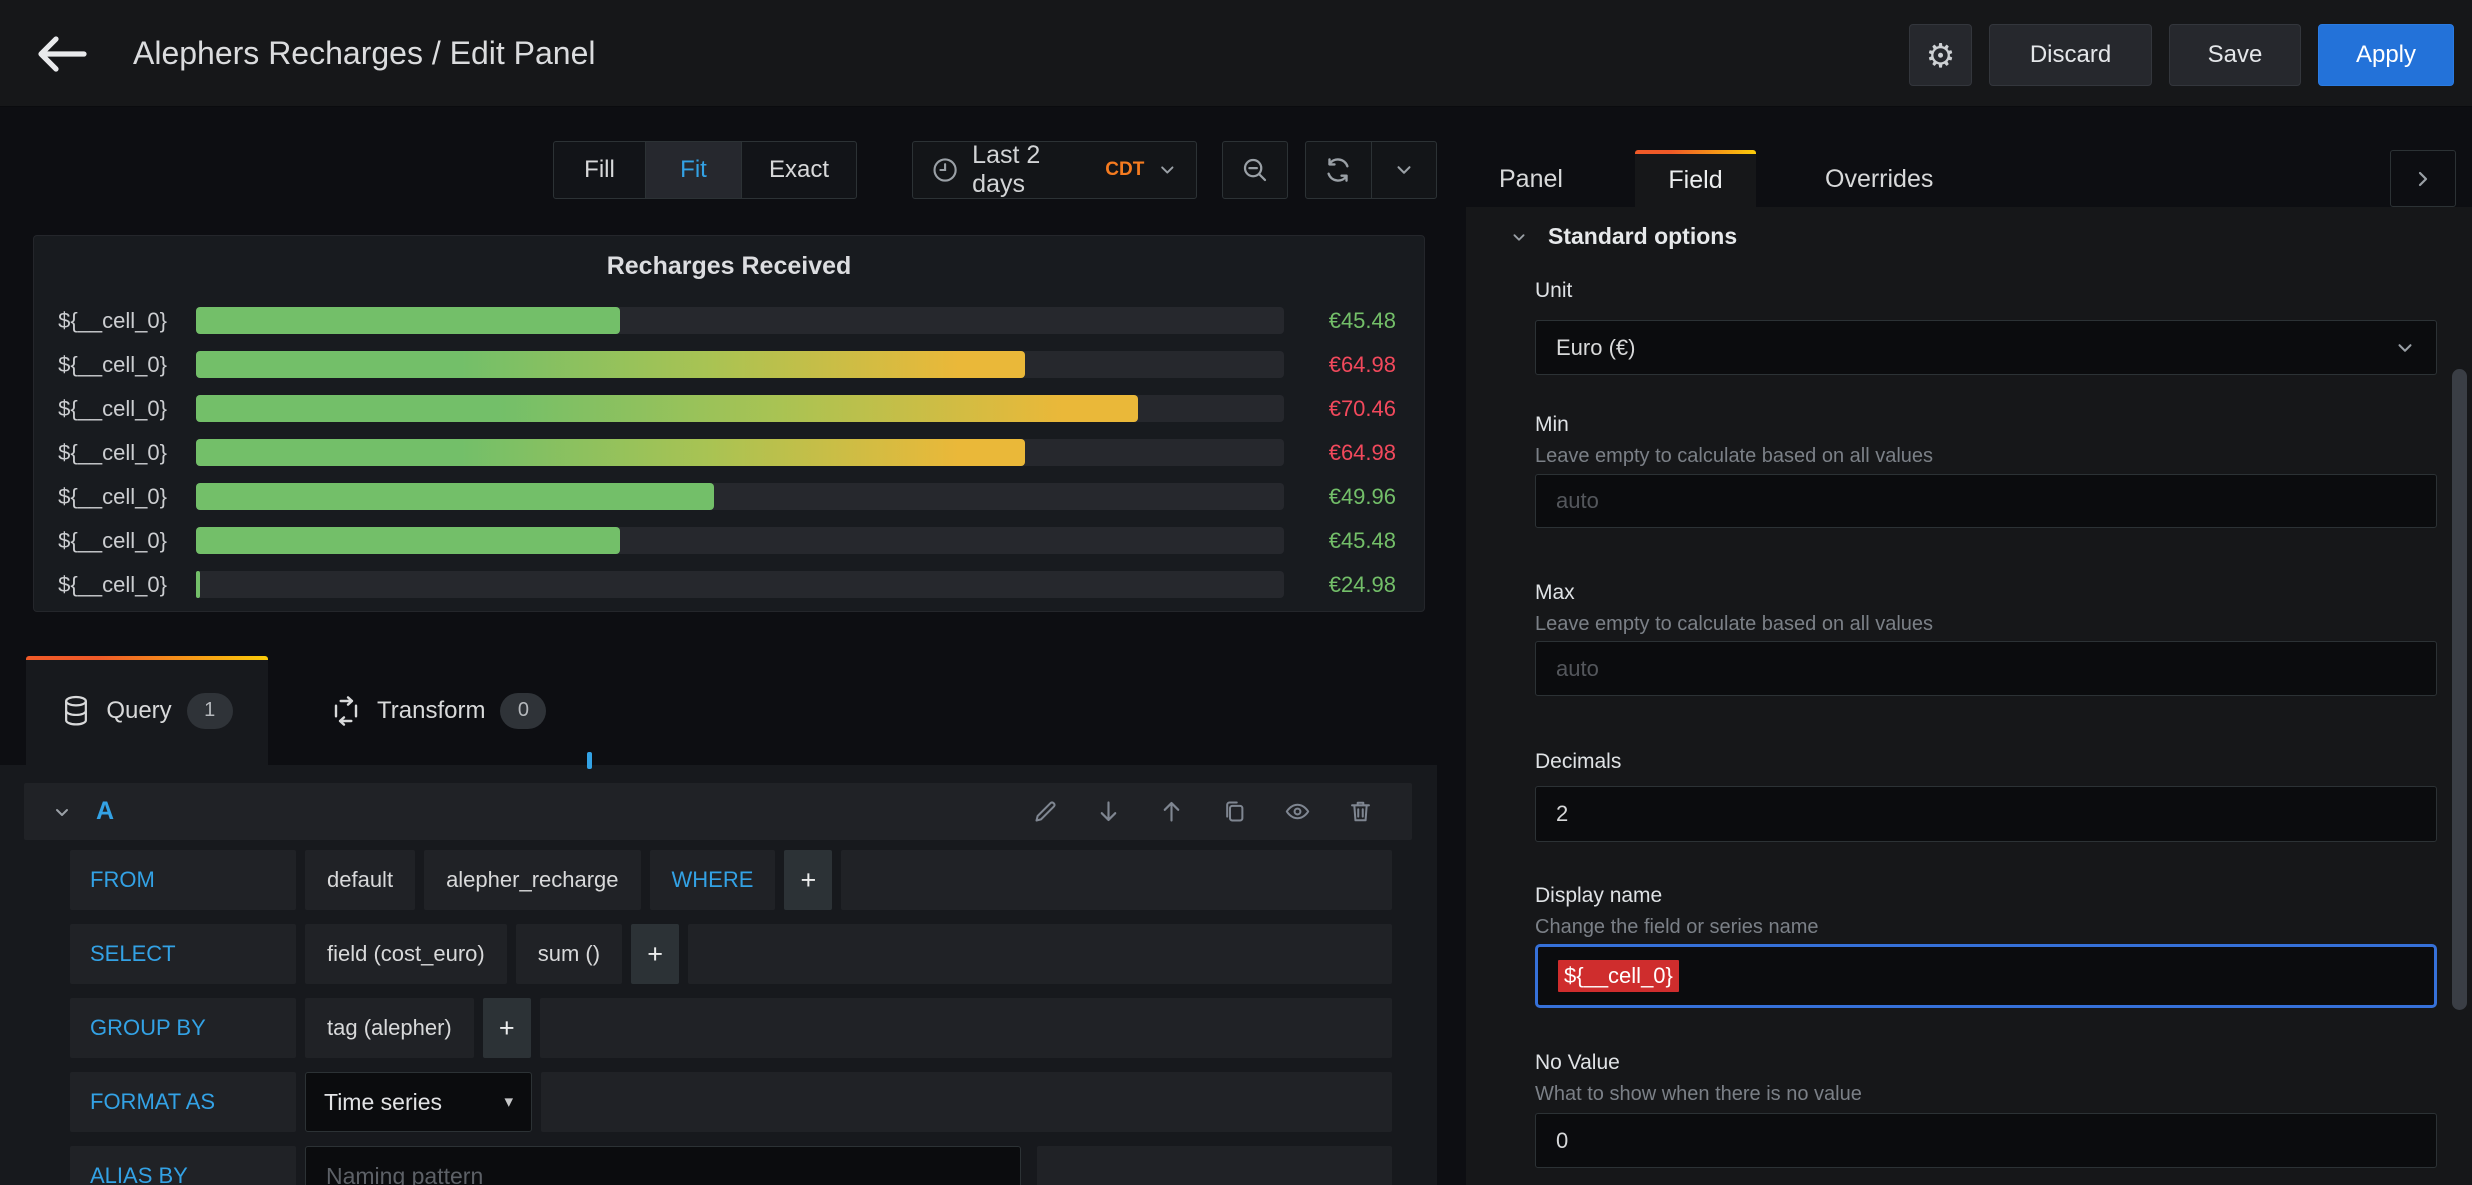 This screenshot has height=1185, width=2472. I want to click on database-icon, so click(76, 710).